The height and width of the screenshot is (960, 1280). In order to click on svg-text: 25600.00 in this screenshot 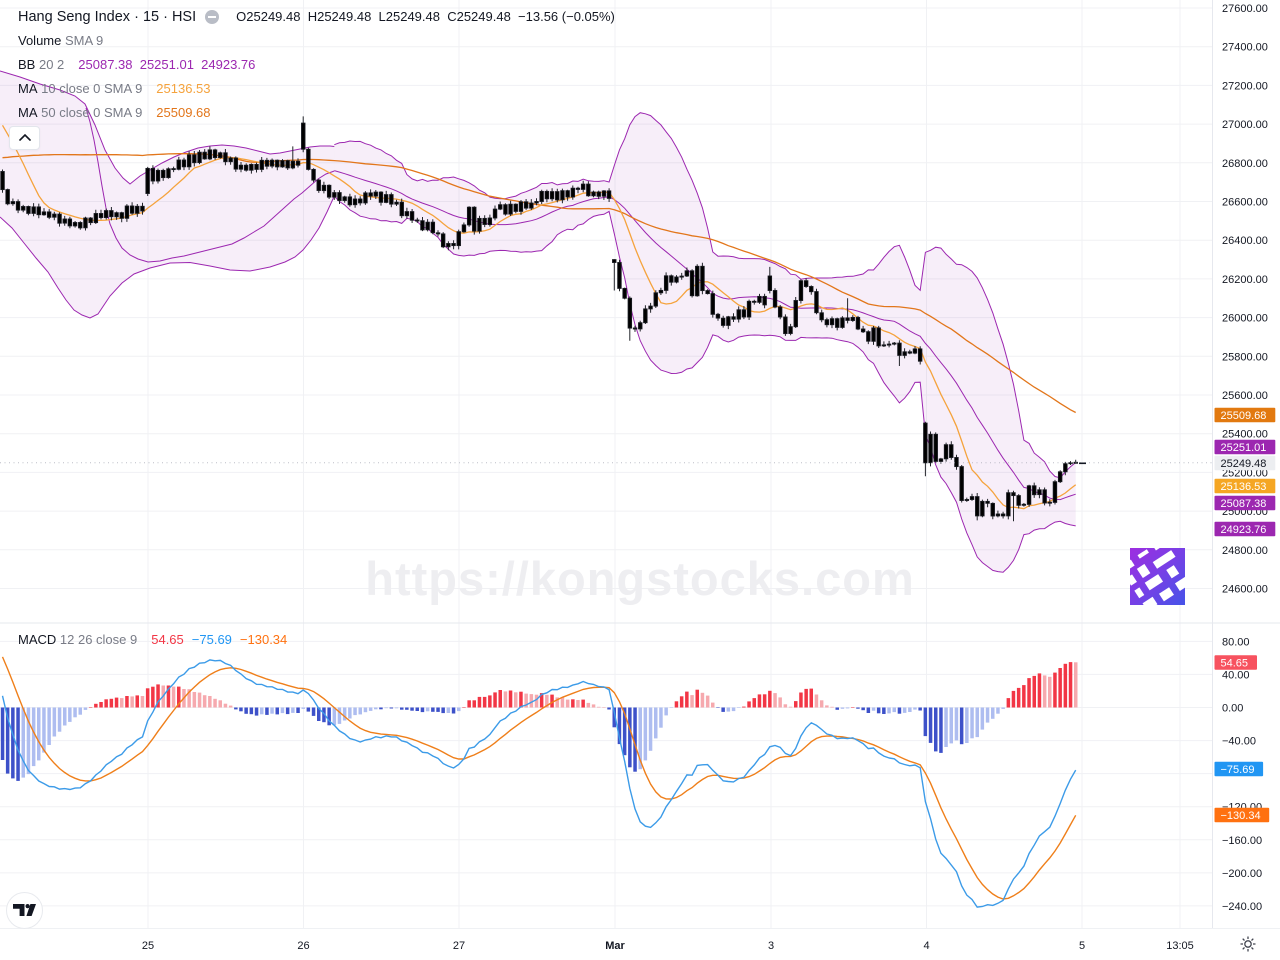, I will do `click(1245, 396)`.